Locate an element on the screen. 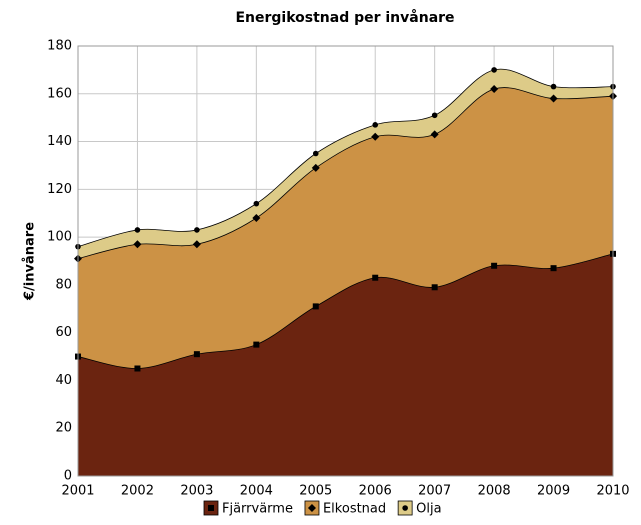  x-tick-label: 2001 is located at coordinates (77, 491).